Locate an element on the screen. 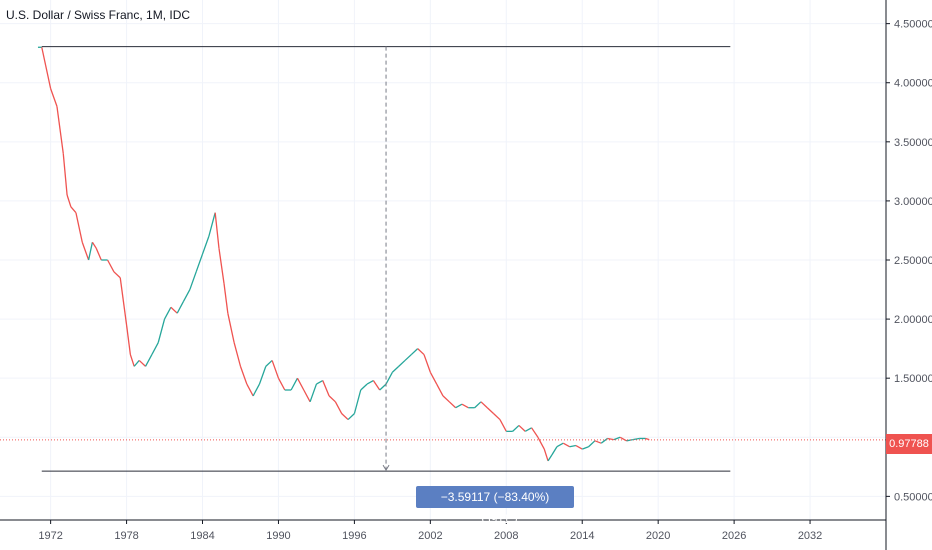 This screenshot has height=550, width=932. x-tick-label: 2014 is located at coordinates (582, 536).